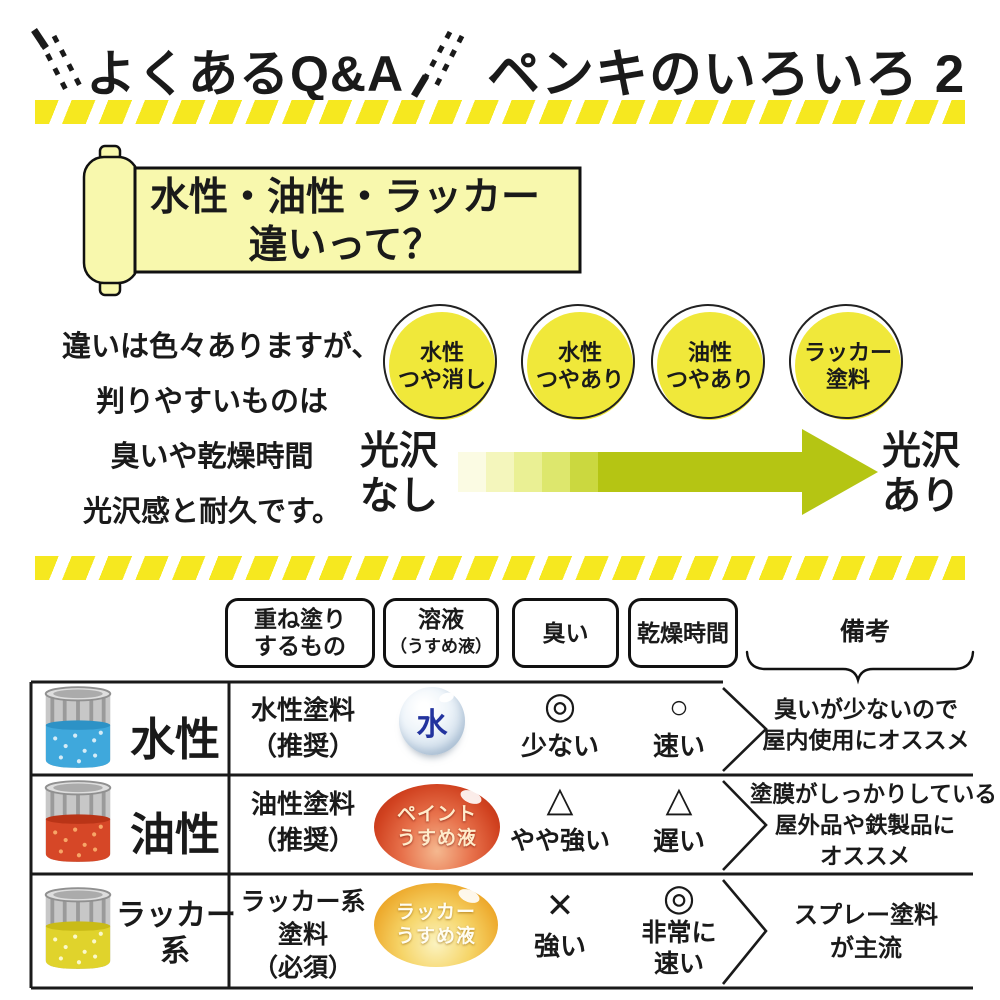 The width and height of the screenshot is (1000, 1000). Describe the element at coordinates (679, 725) in the screenshot. I see `dry-cell-water: ○ 速い` at that location.